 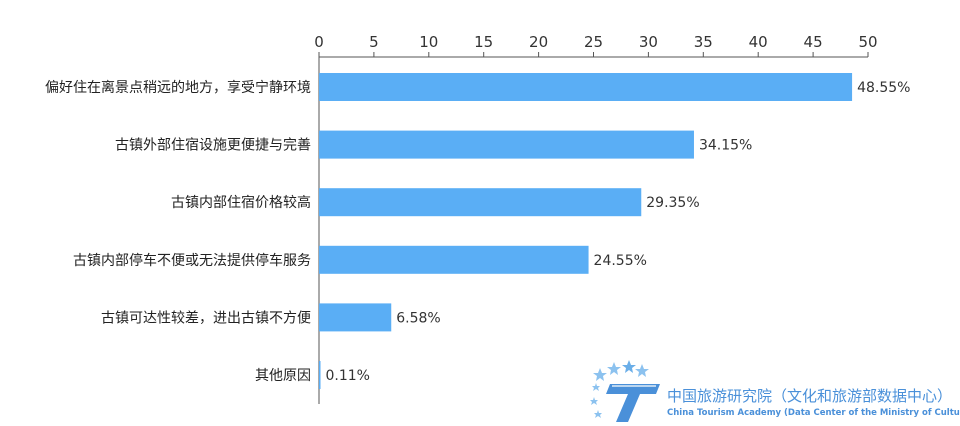 What do you see at coordinates (672, 203) in the screenshot?
I see `data-label: 29.35%` at bounding box center [672, 203].